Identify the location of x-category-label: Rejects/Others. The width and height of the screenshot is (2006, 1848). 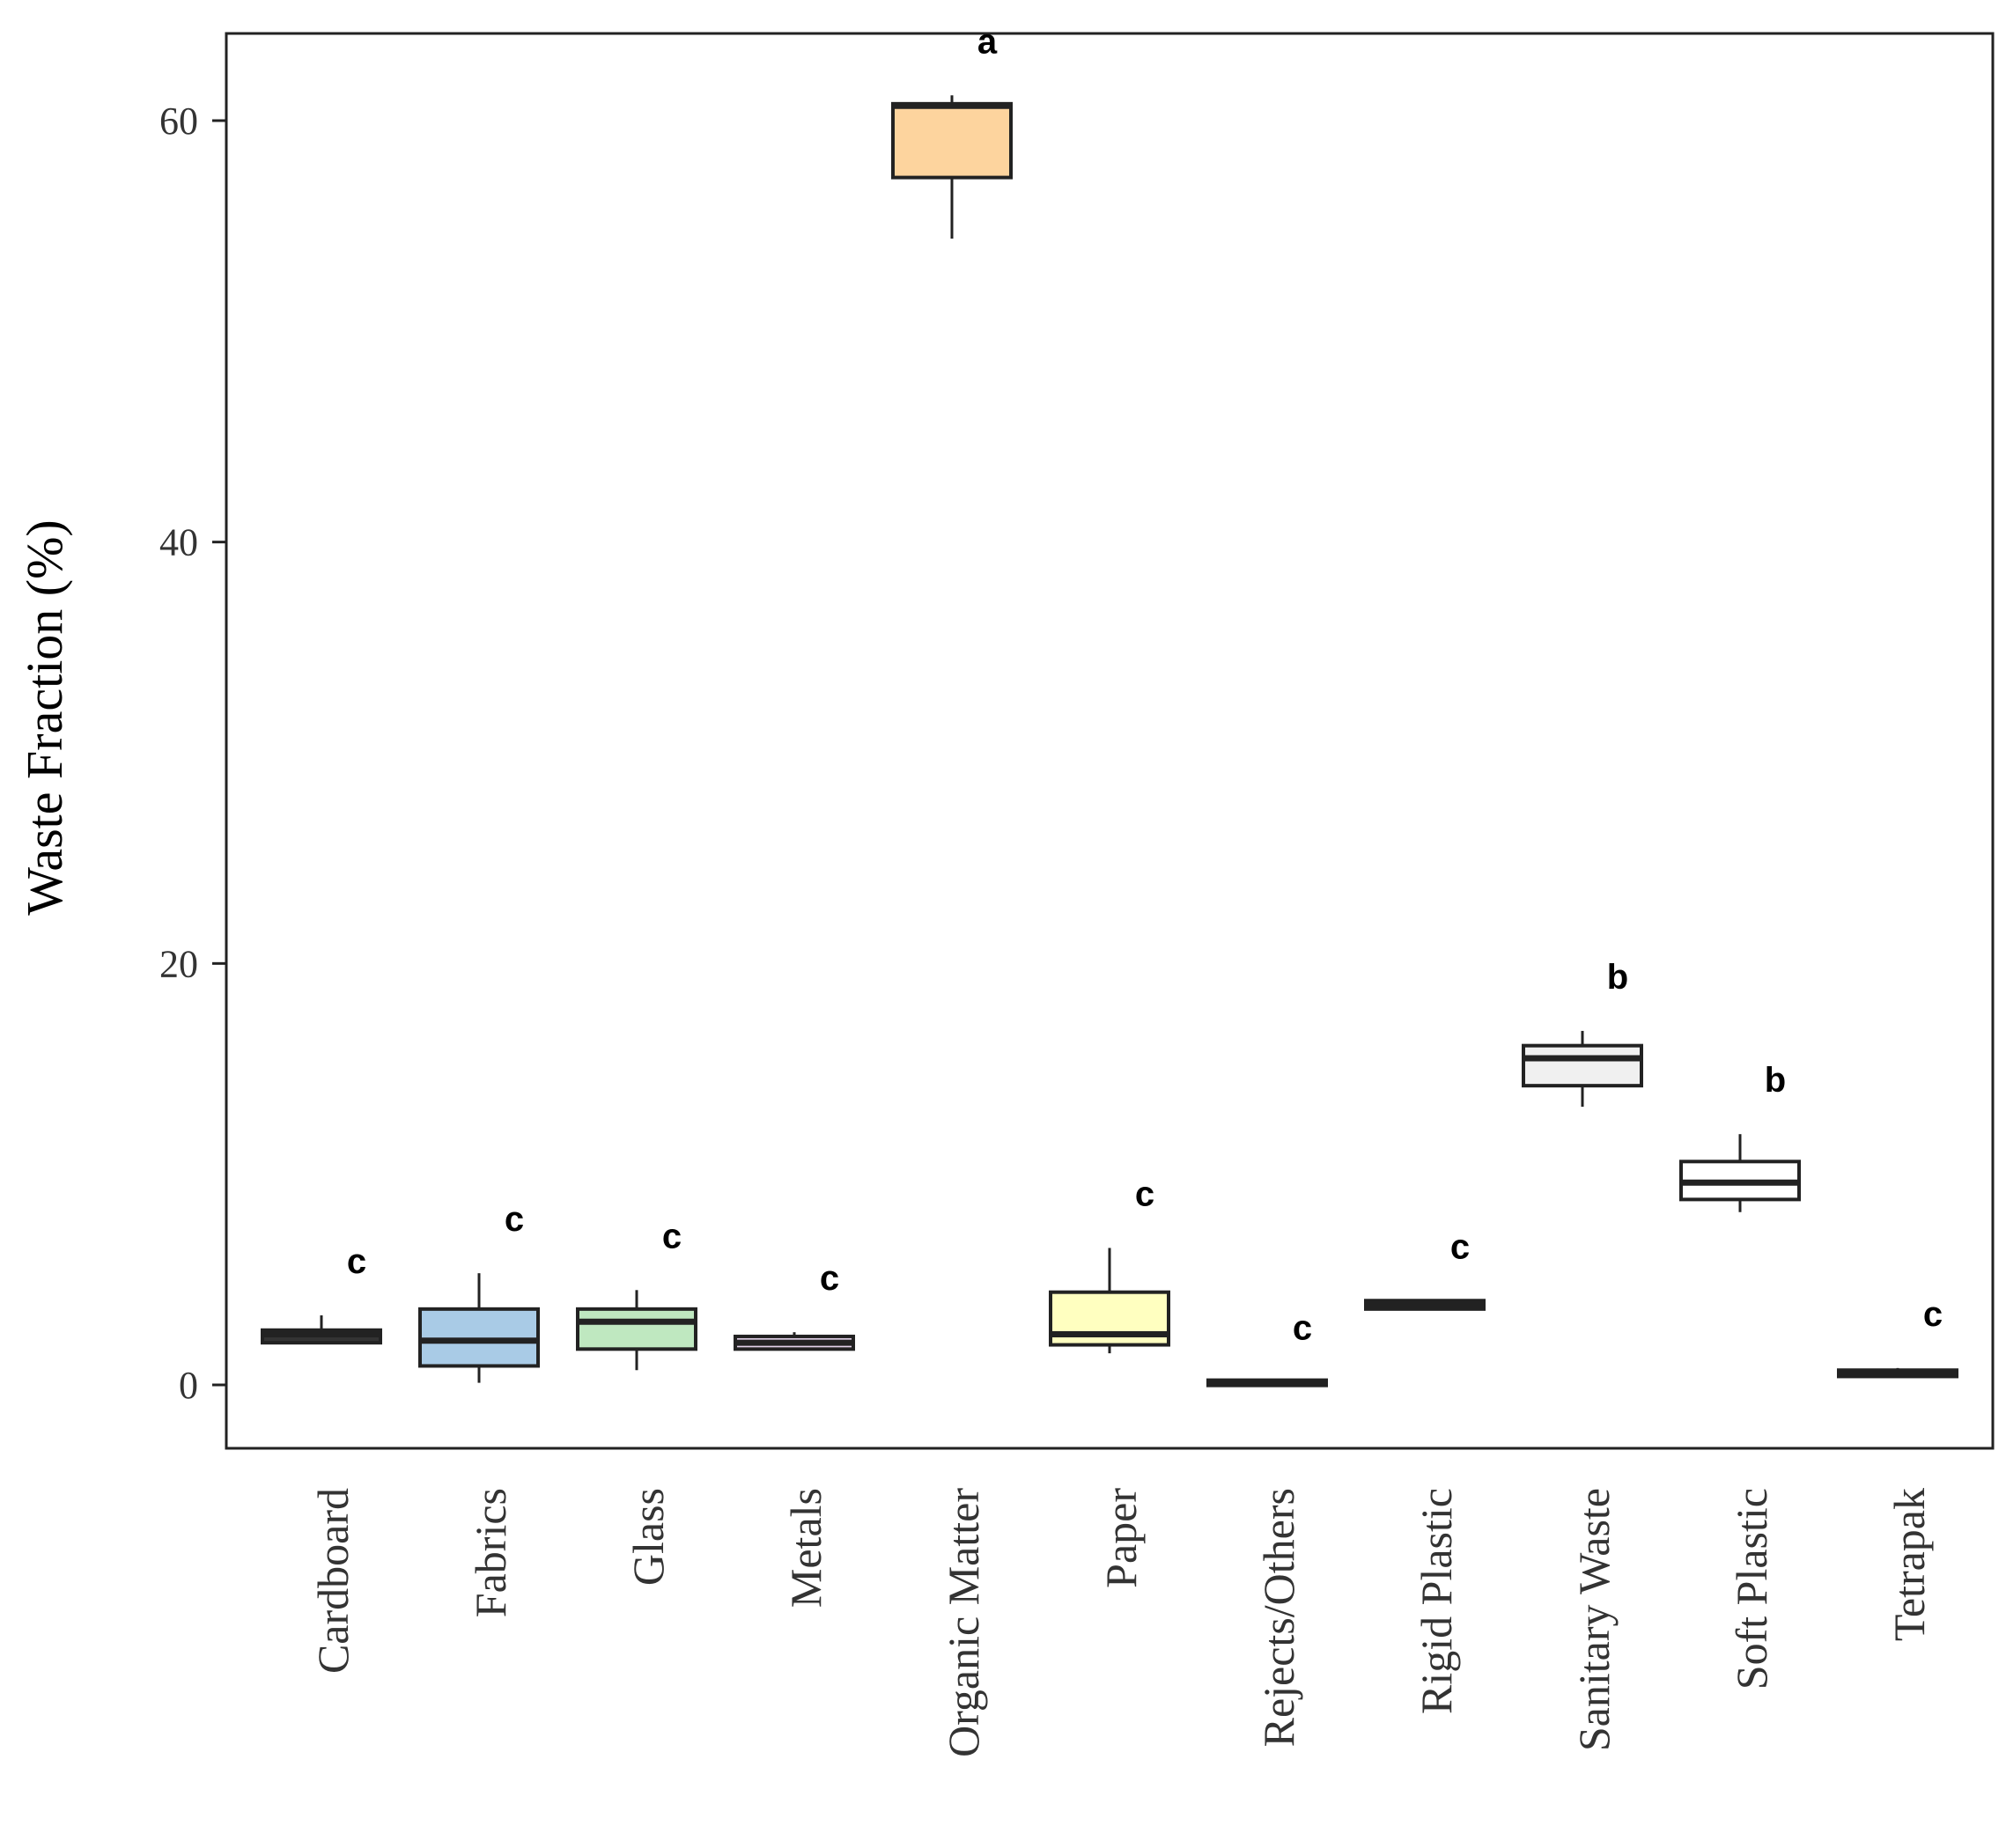
(1279, 1617).